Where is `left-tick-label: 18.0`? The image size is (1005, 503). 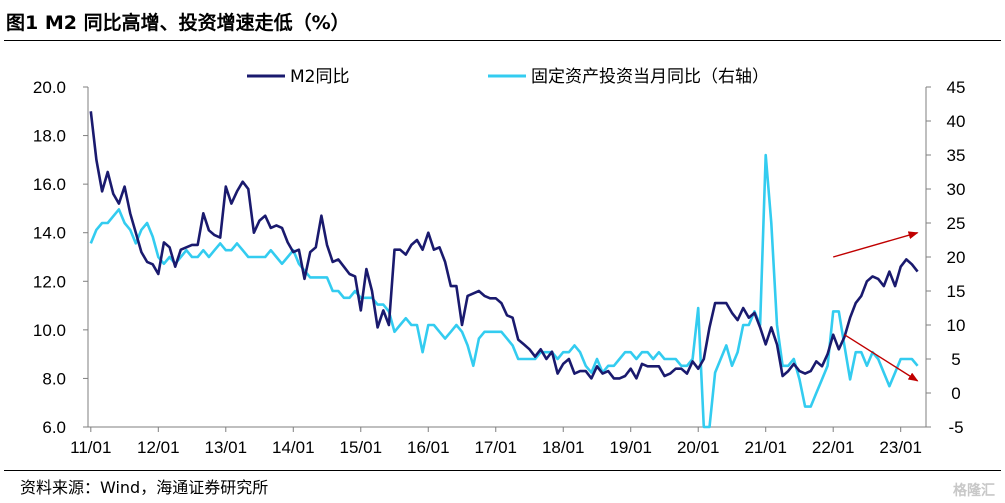 left-tick-label: 18.0 is located at coordinates (49, 136).